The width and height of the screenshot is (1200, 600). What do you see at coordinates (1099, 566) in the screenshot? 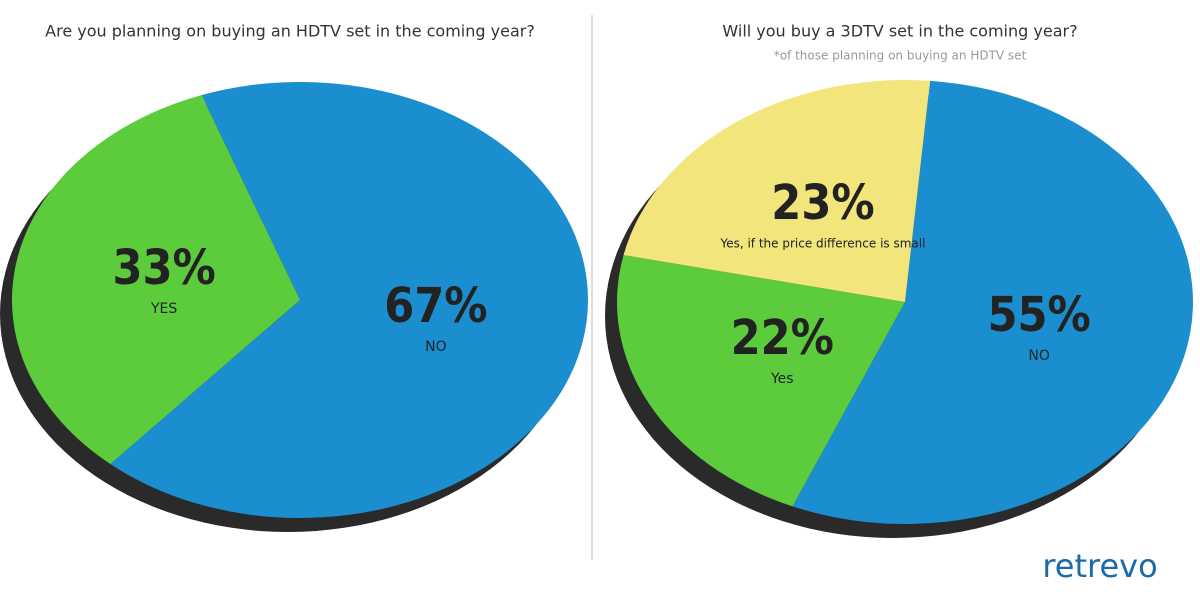
I see `logo: retrevo` at bounding box center [1099, 566].